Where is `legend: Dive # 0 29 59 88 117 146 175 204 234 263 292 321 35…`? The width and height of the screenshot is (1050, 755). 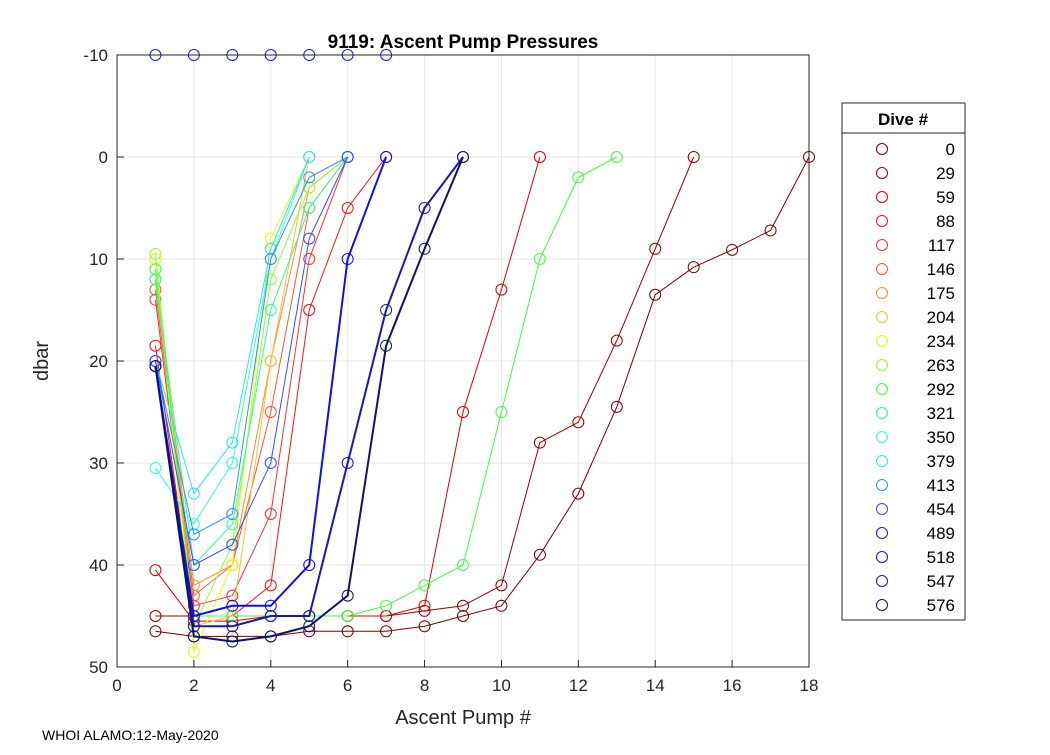
legend: Dive # 0 29 59 88 117 146 175 204 234 263 292 321 35… is located at coordinates (903, 361).